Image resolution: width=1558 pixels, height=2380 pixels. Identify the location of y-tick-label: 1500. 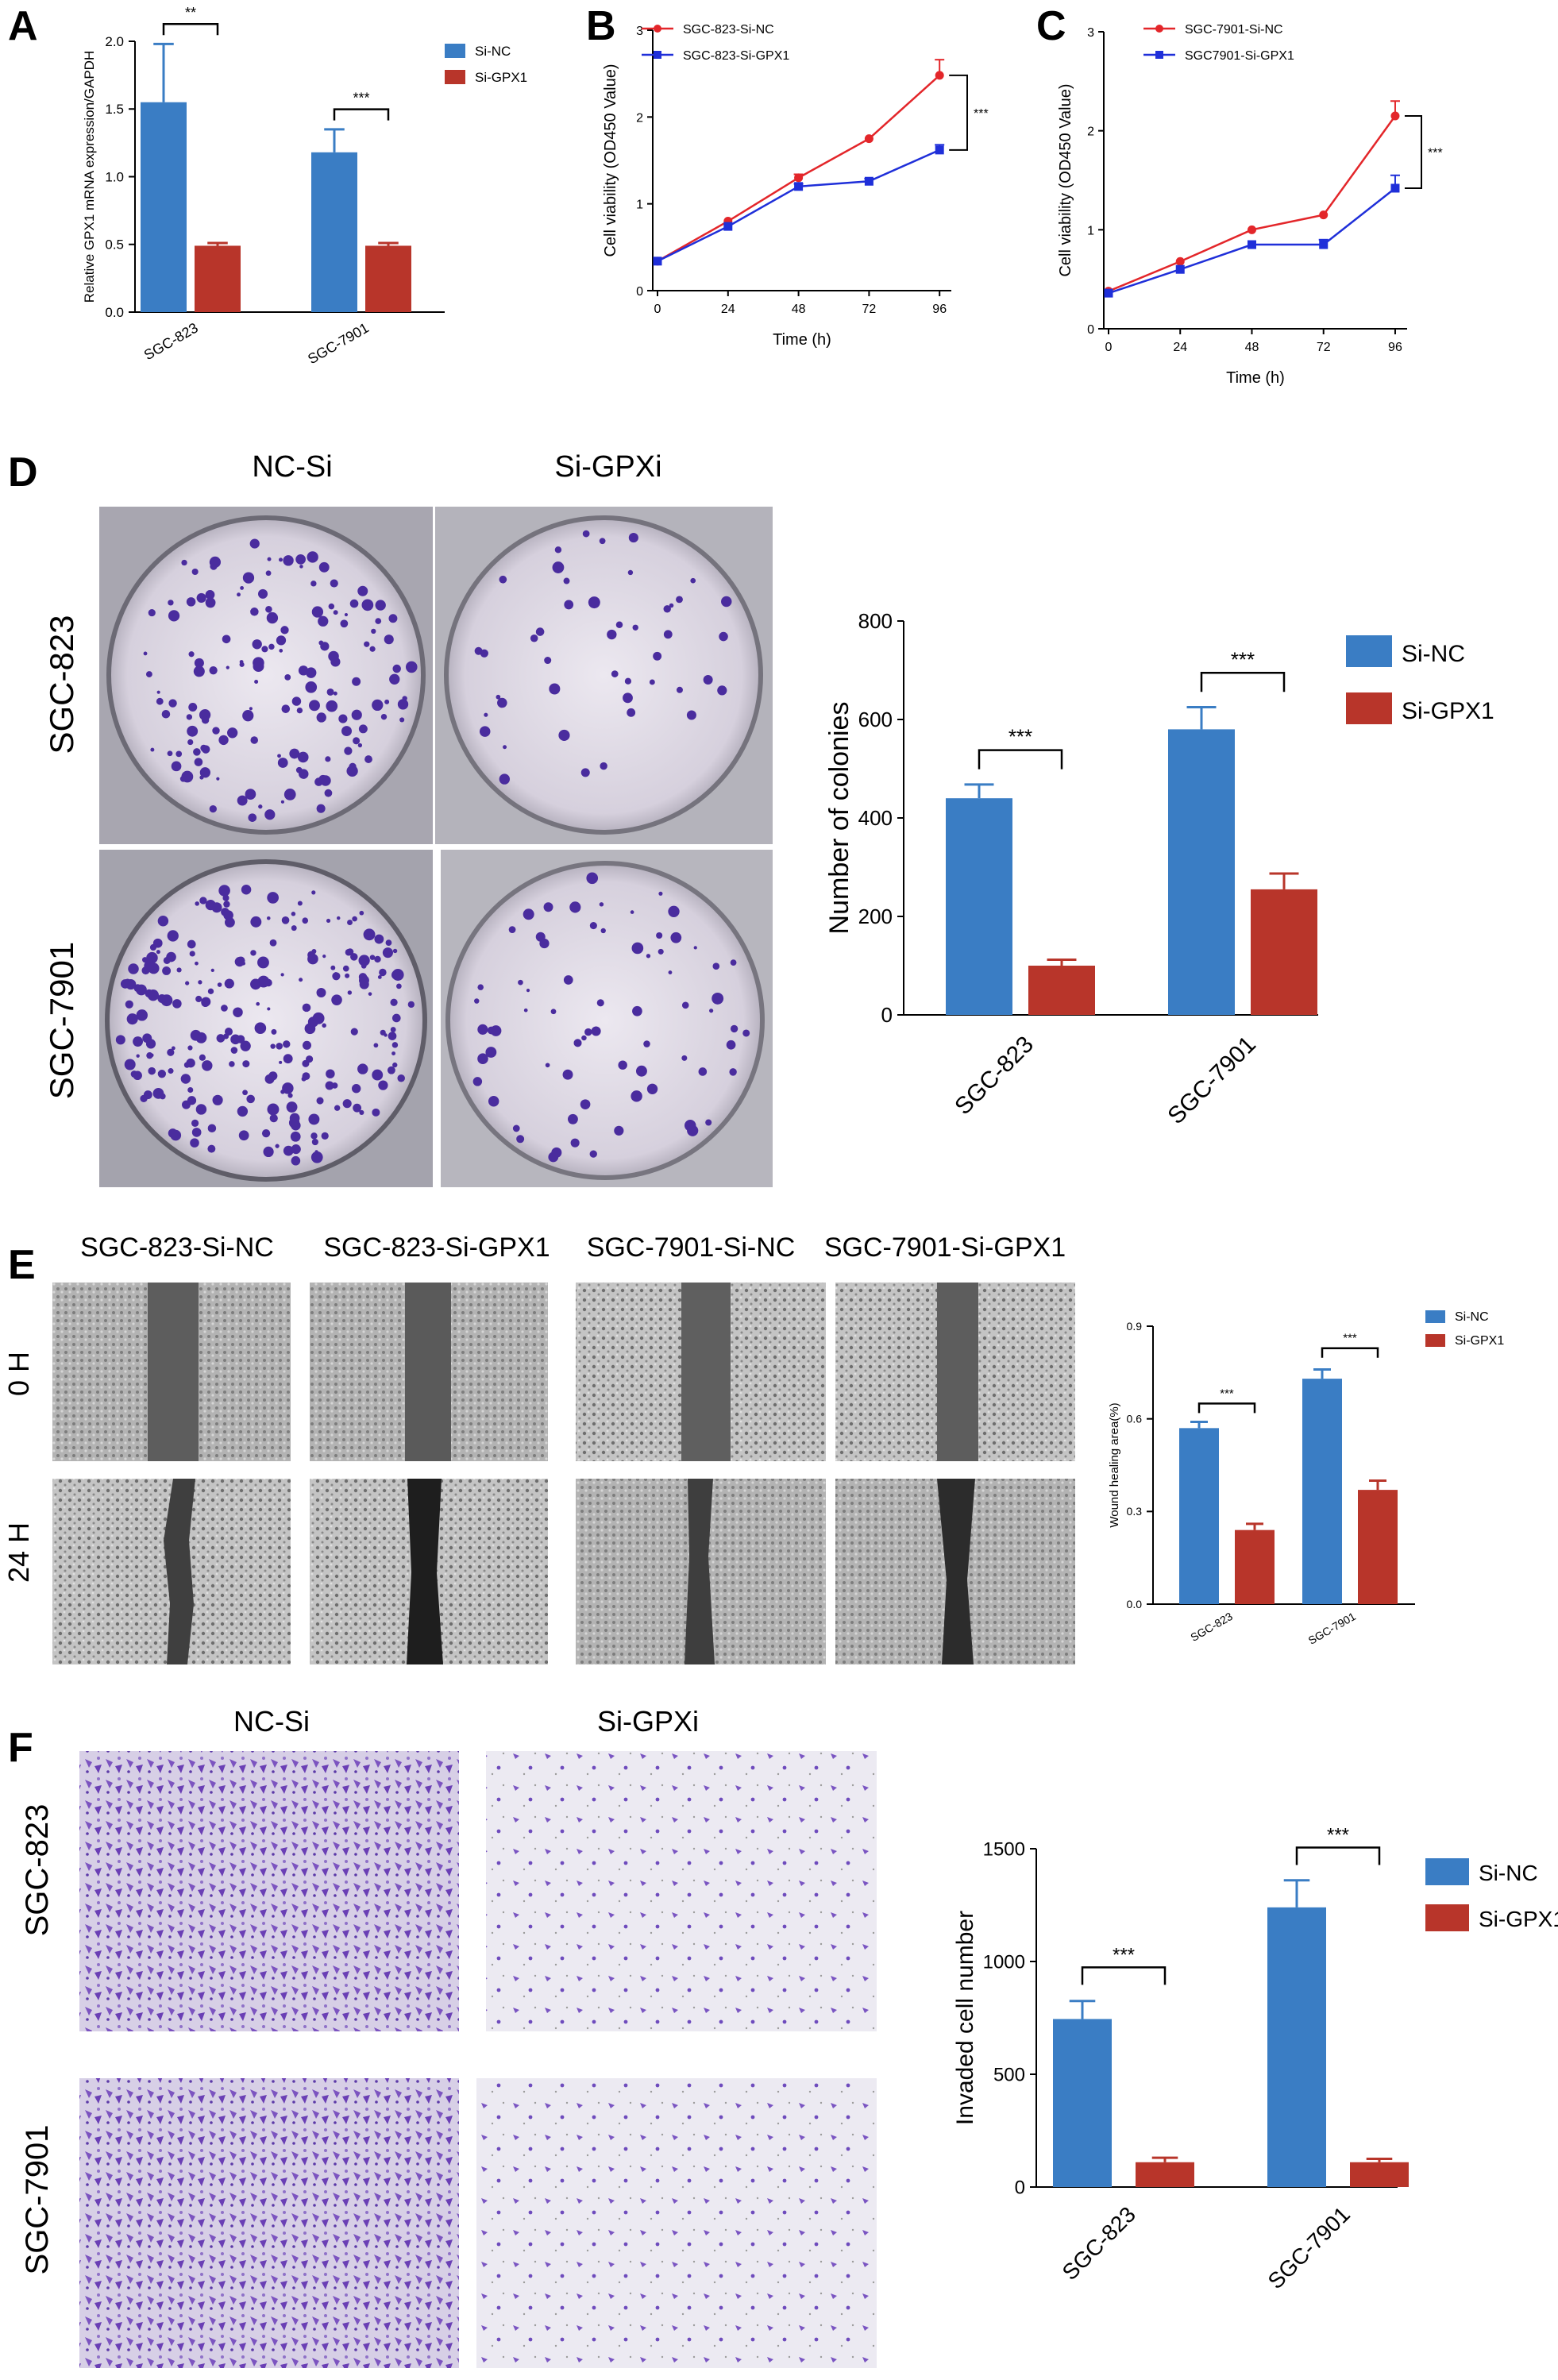
(1004, 1849).